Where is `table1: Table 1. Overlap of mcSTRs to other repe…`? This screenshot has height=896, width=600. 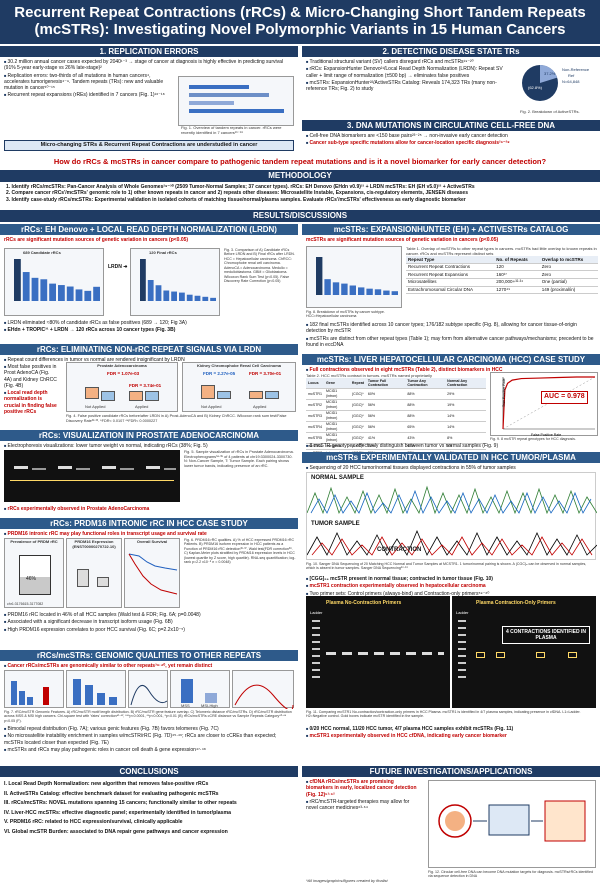
table1: Table 1. Overlap of mcSTRs to other repe… is located at coordinates (502, 270).